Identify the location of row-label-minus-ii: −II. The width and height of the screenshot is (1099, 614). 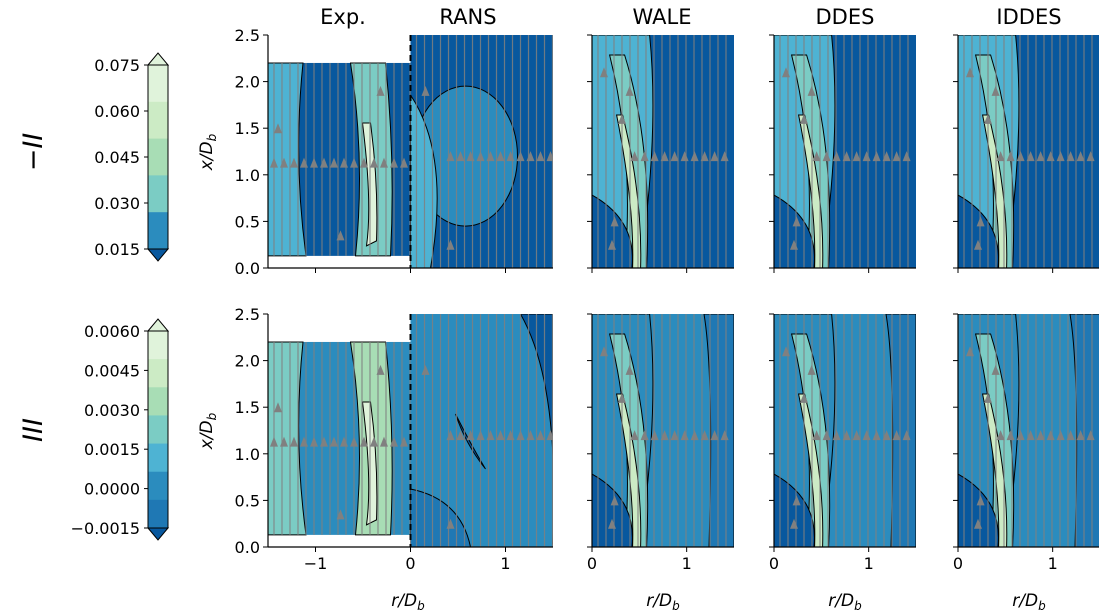
(33, 152).